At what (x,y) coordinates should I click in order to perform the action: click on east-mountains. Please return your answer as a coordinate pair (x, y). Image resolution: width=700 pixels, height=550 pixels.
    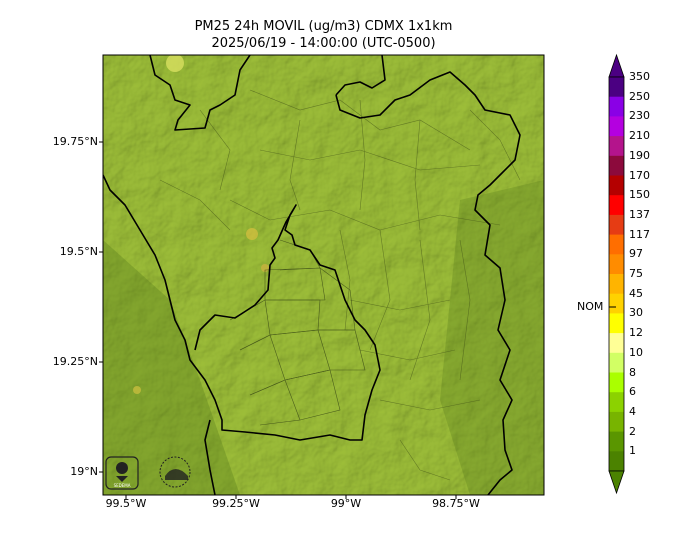
    Looking at the image, I should click on (492, 337).